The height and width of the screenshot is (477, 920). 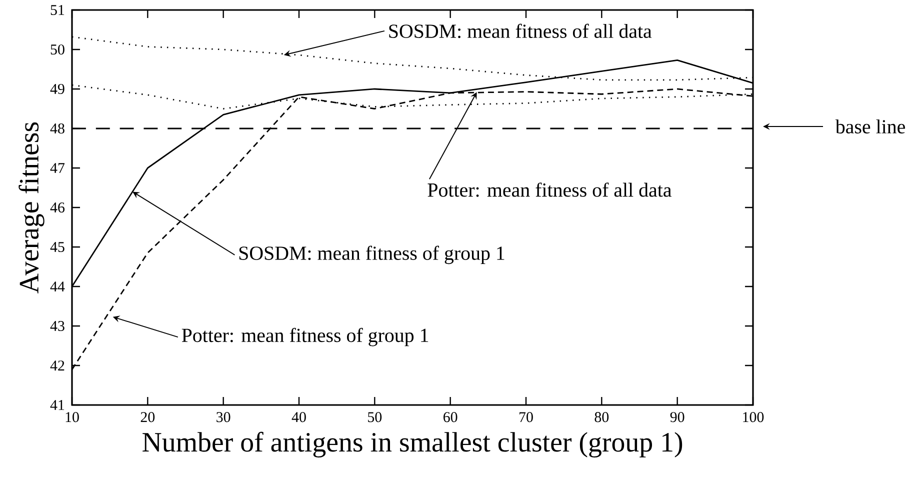 I want to click on annotation: Potter: mean fitness of all data, so click(x=550, y=189).